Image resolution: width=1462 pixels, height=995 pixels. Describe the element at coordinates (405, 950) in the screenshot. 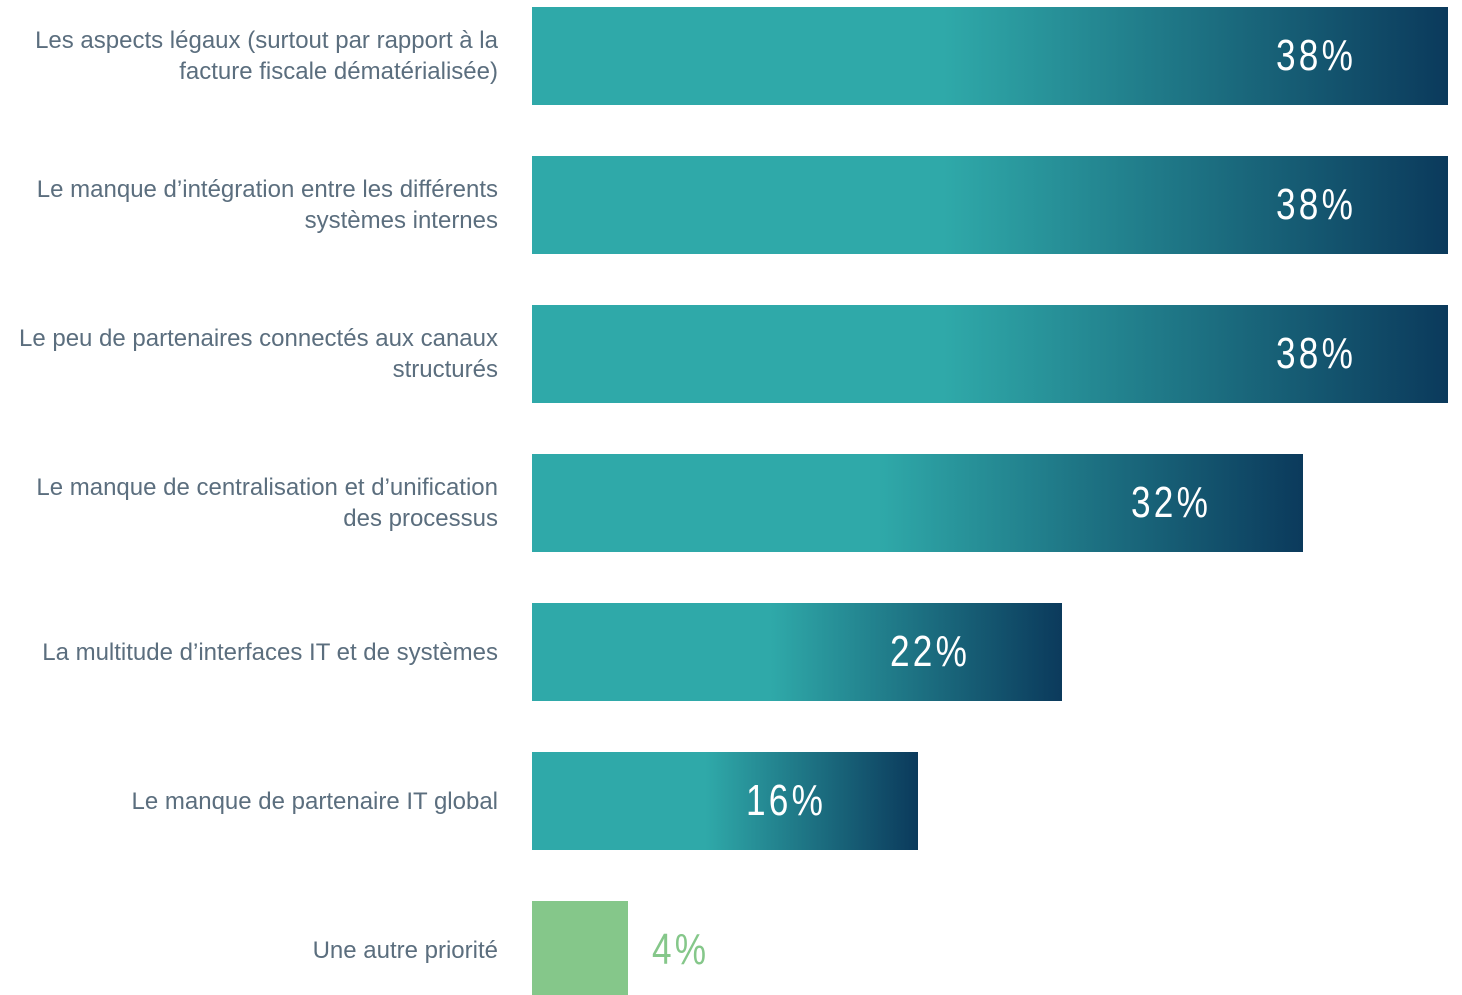

I see `category-label: Une autre priorité` at that location.